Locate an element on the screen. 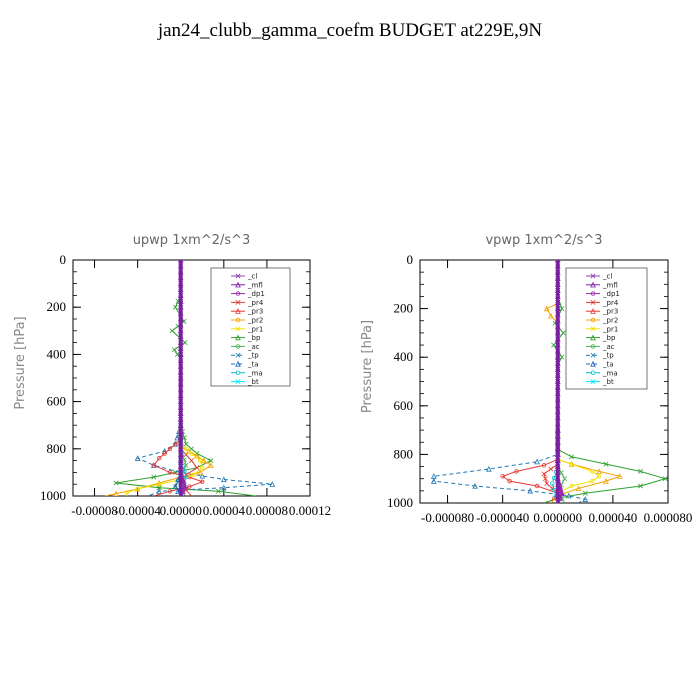  y-tick-label: 200 is located at coordinates (57, 306).